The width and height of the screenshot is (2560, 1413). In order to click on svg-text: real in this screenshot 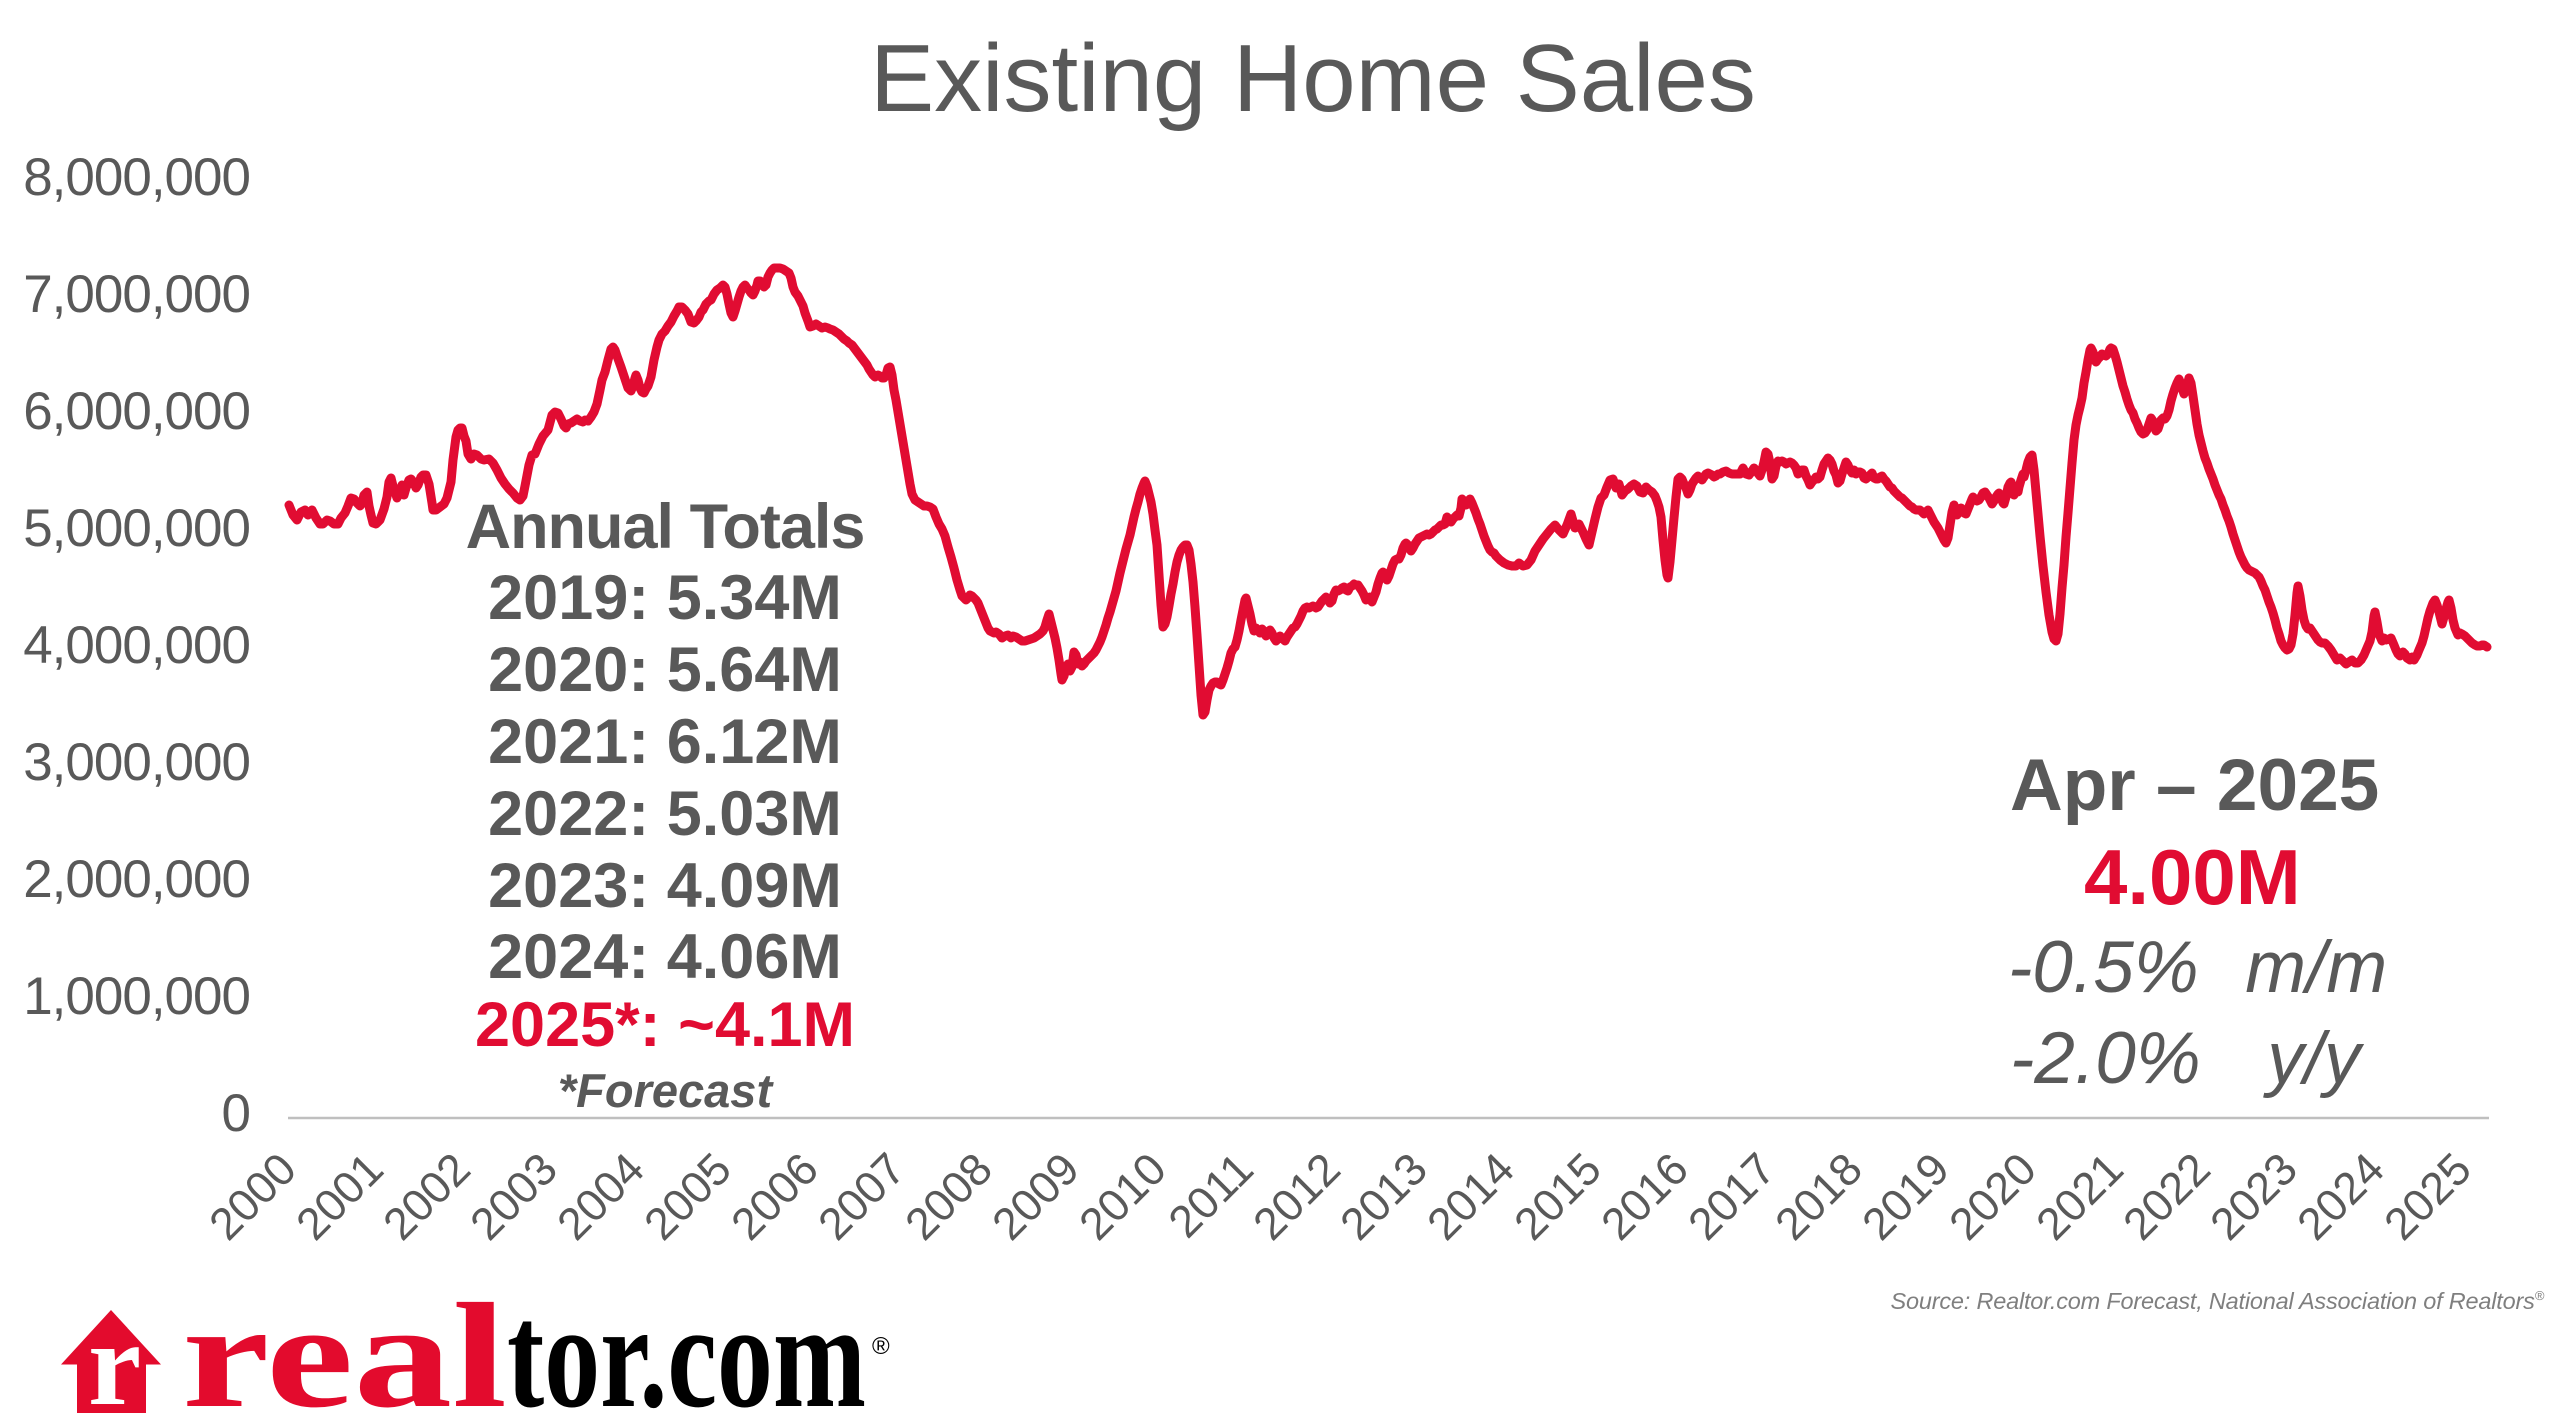, I will do `click(344, 1343)`.